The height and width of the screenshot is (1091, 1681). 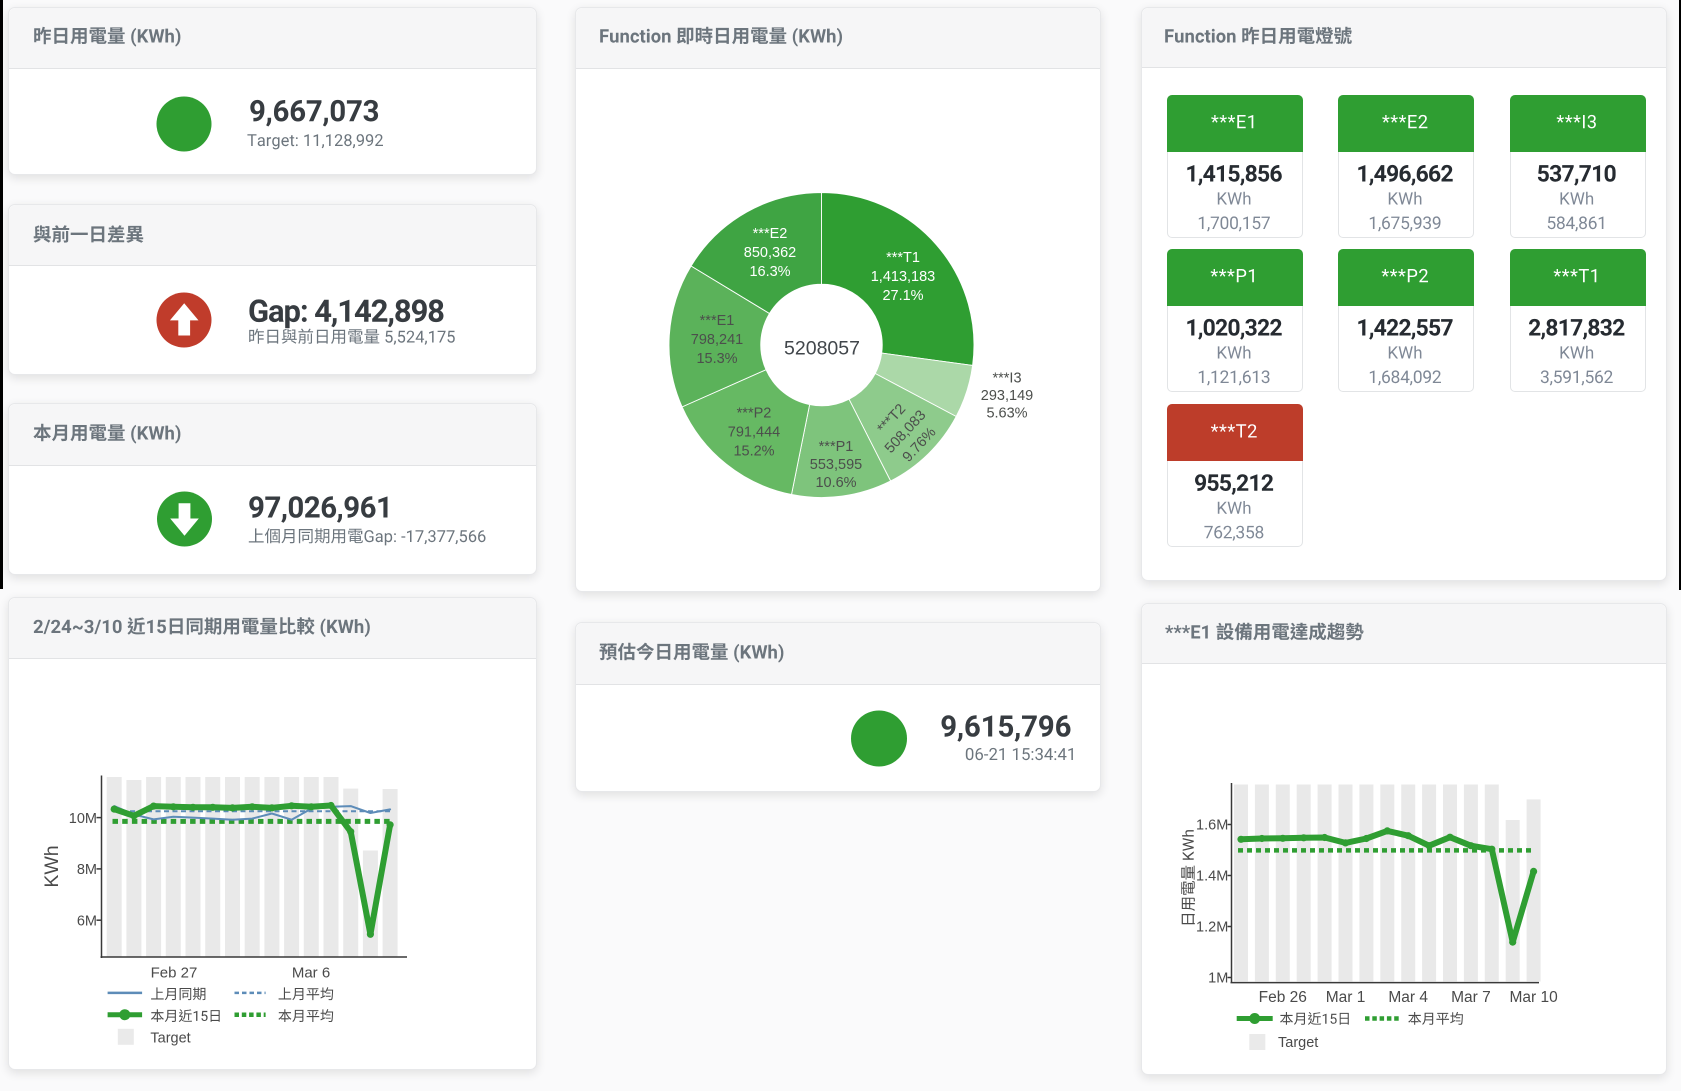 What do you see at coordinates (770, 253) in the screenshot?
I see `svg-text: 850,362` at bounding box center [770, 253].